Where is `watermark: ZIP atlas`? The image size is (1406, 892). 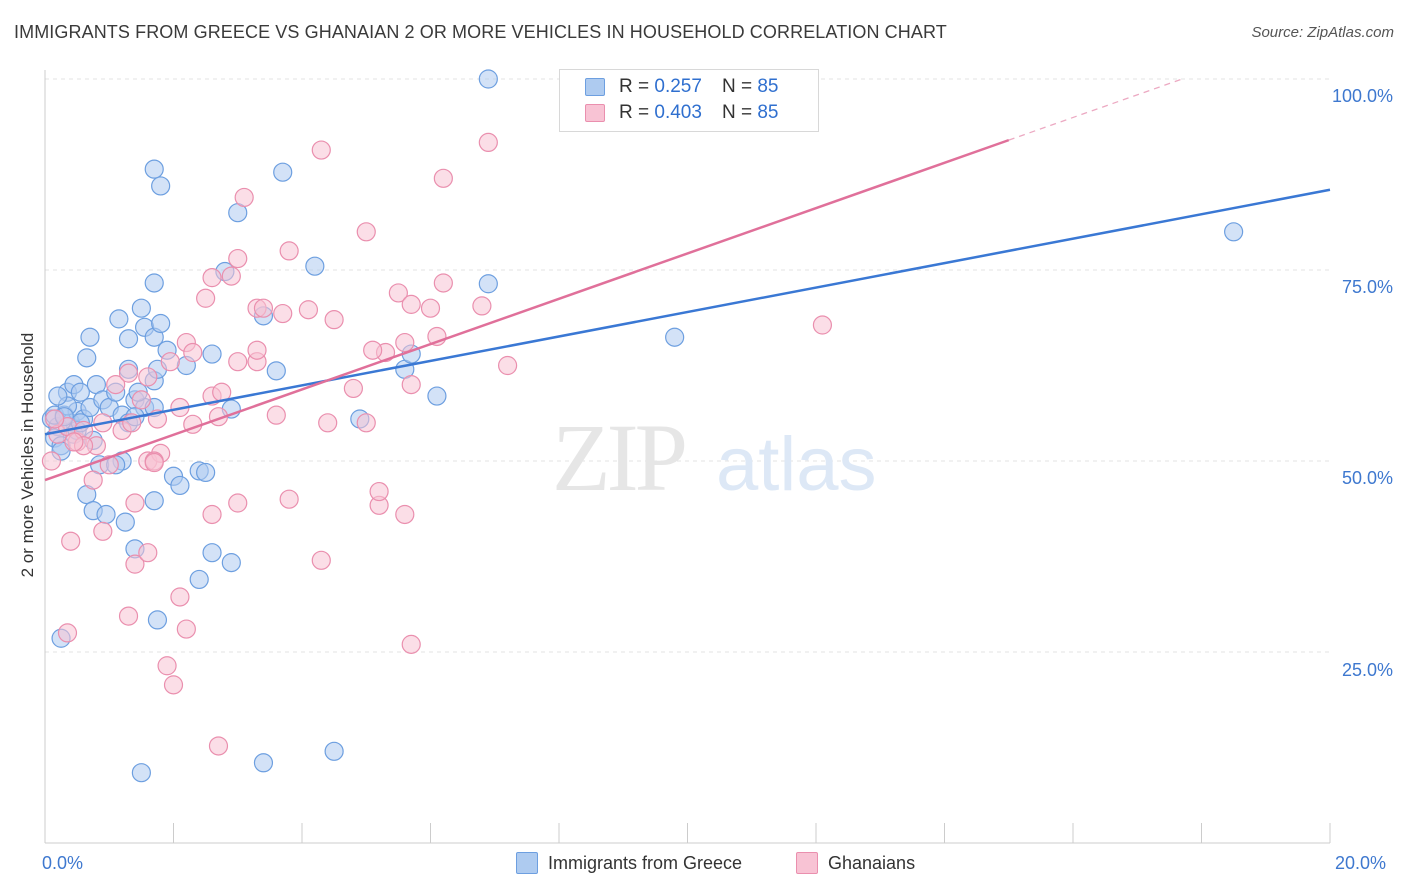 watermark: ZIP atlas is located at coordinates (714, 457).